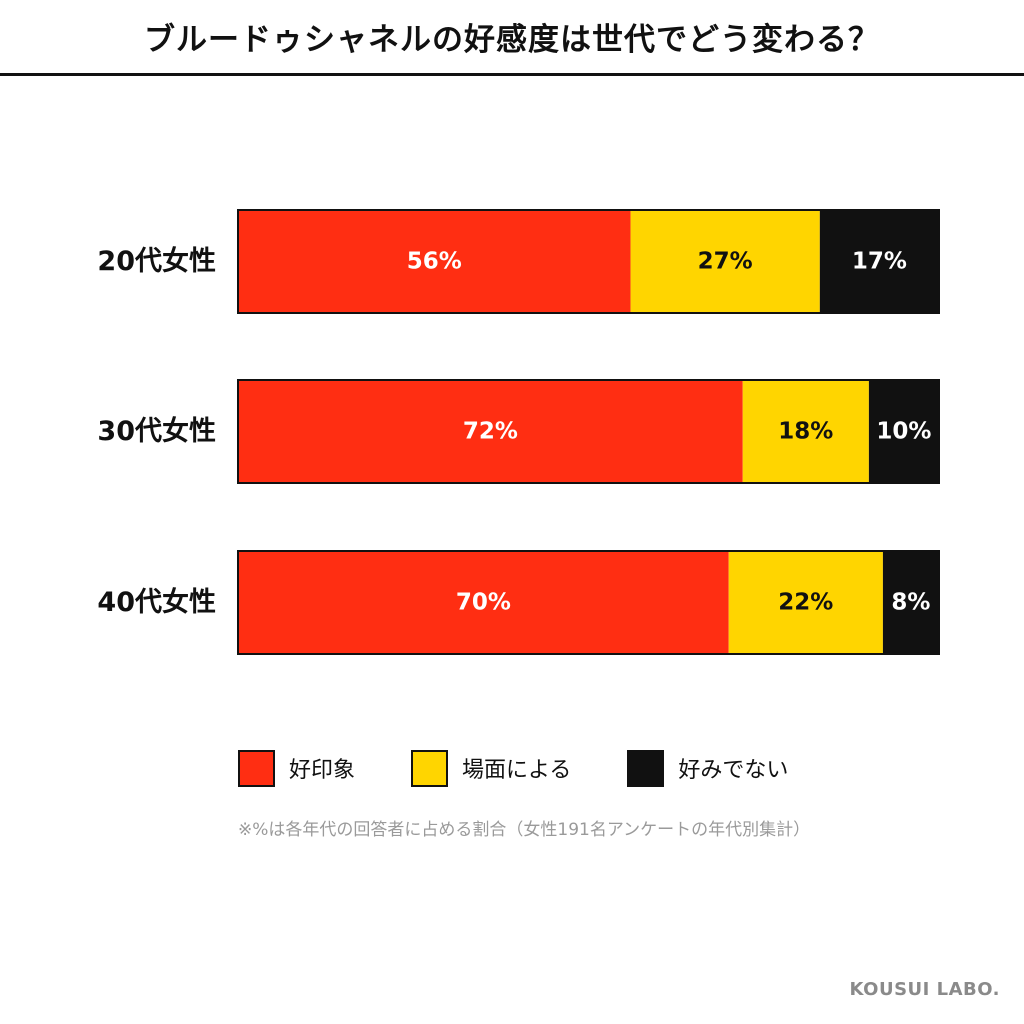  I want to click on bar-value-label: 72%, so click(490, 432).